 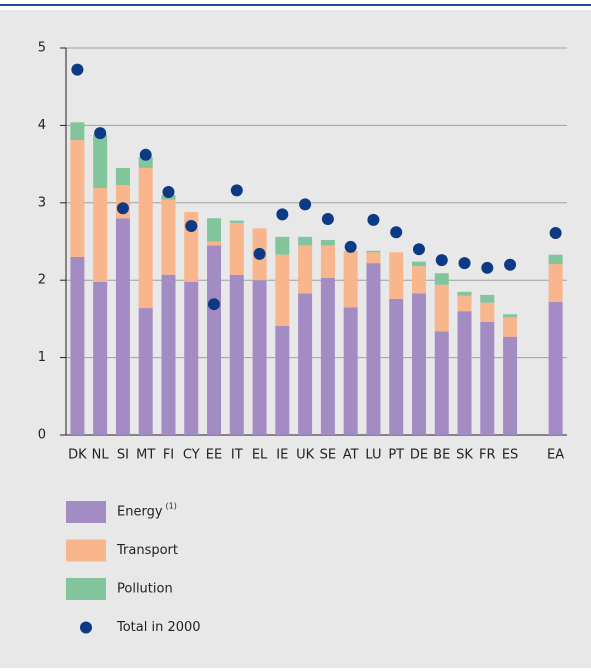 I want to click on y-tick-label: 5, so click(x=42, y=48).